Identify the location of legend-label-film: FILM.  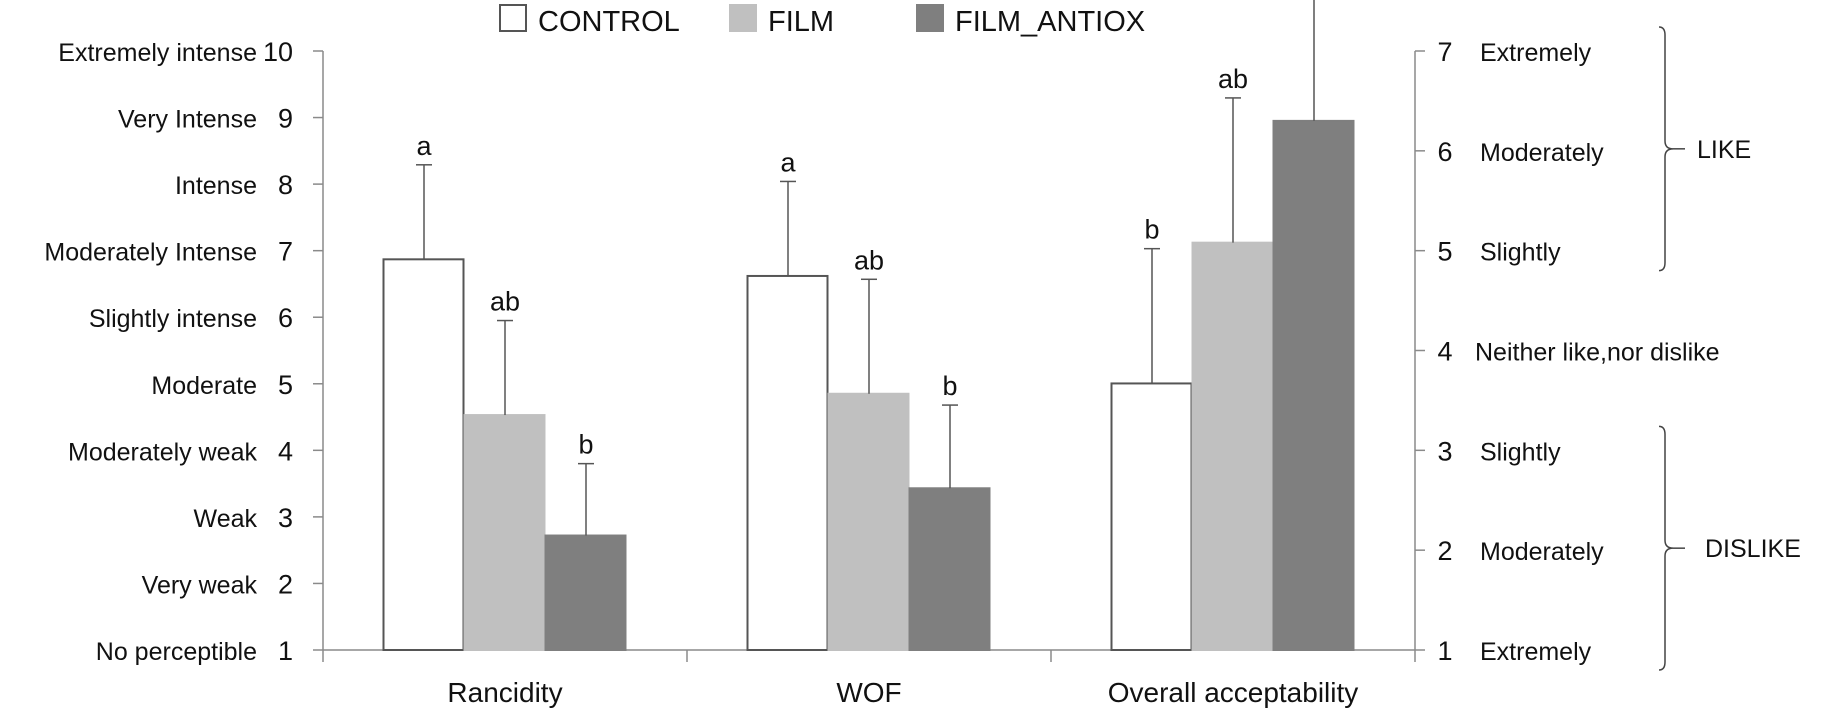
(801, 22).